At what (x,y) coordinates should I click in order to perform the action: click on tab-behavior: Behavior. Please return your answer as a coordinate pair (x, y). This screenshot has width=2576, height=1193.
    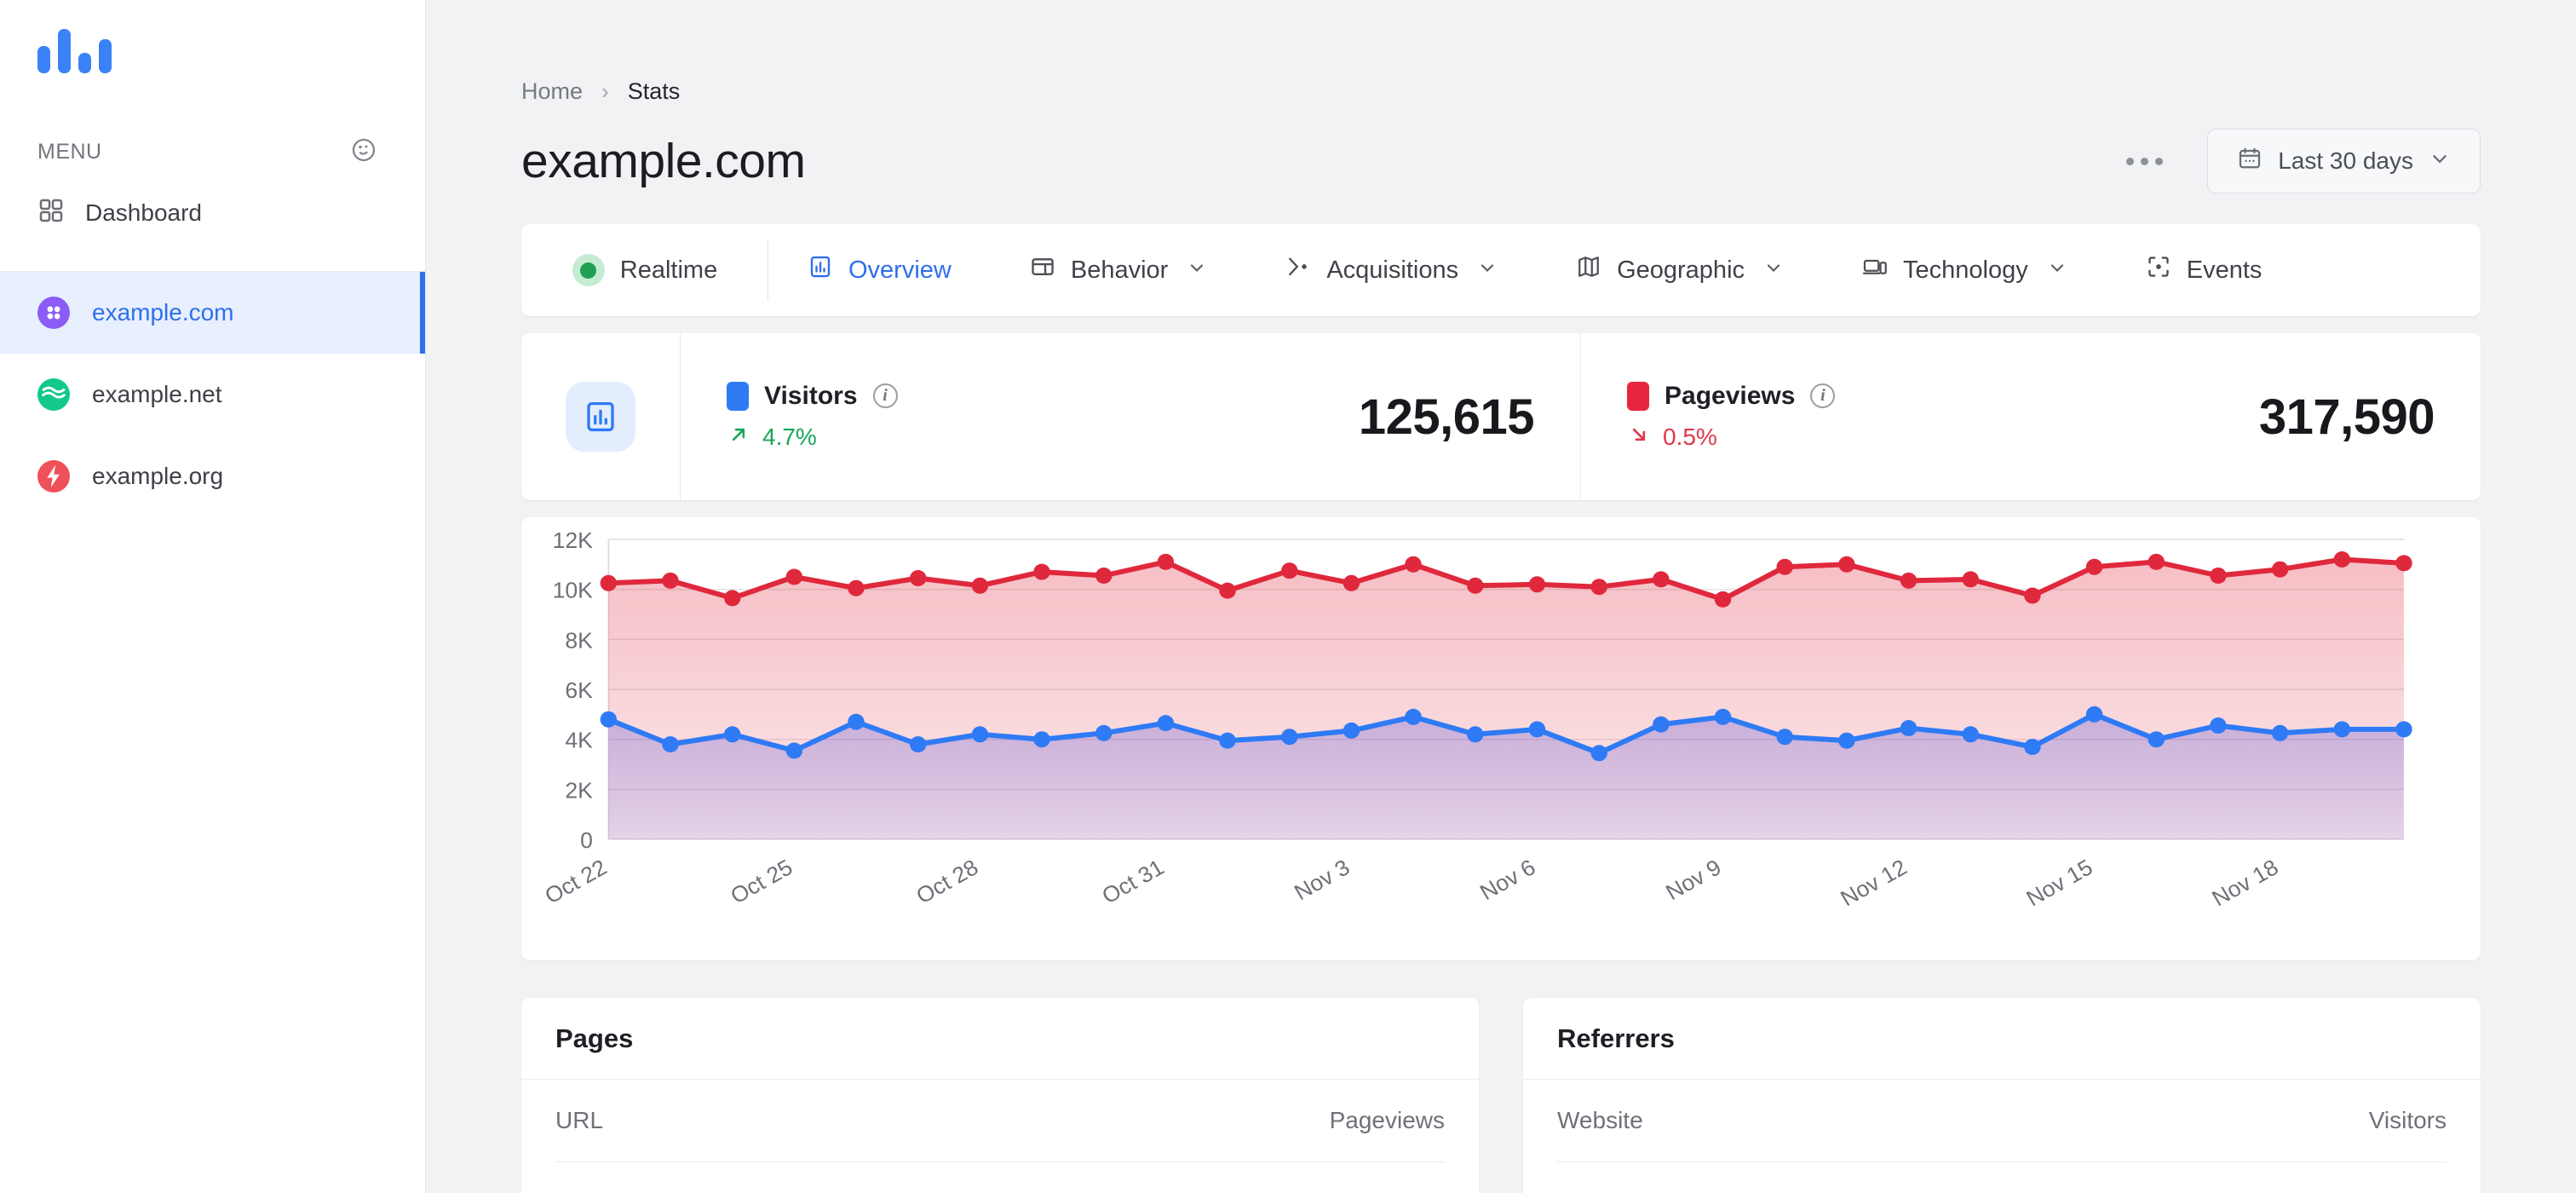
    Looking at the image, I should click on (1119, 270).